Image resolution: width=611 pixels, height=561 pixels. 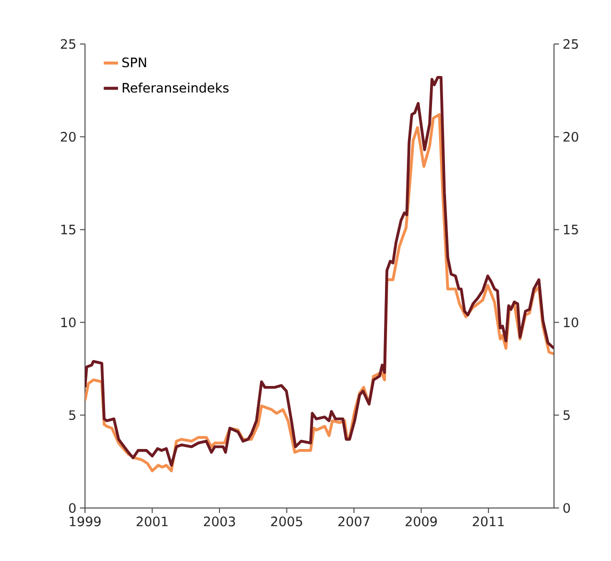 What do you see at coordinates (72, 415) in the screenshot?
I see `y-tick-label: 5` at bounding box center [72, 415].